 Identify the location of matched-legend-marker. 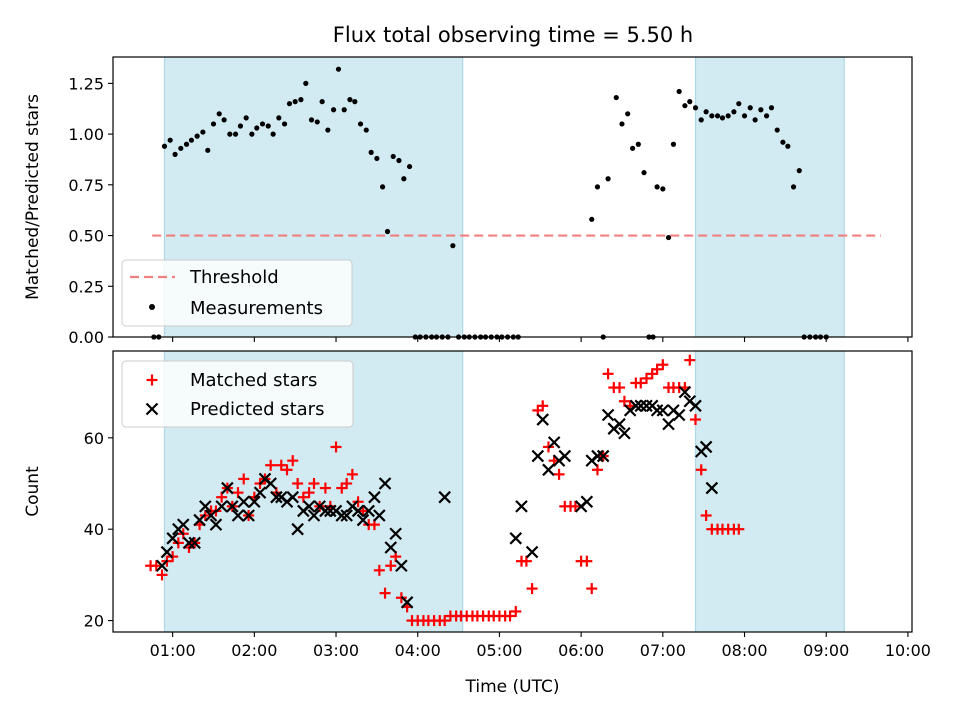
(152, 380).